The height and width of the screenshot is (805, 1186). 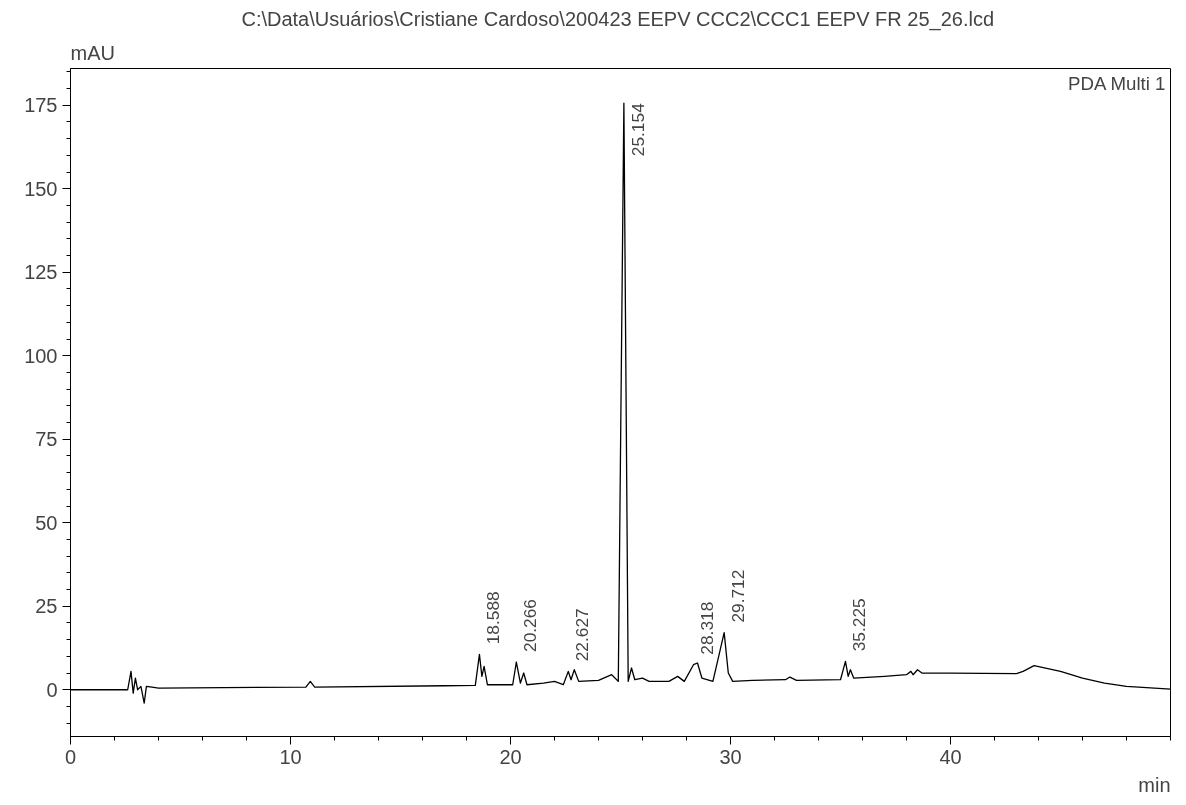 I want to click on annotation: 28.318, so click(x=707, y=628).